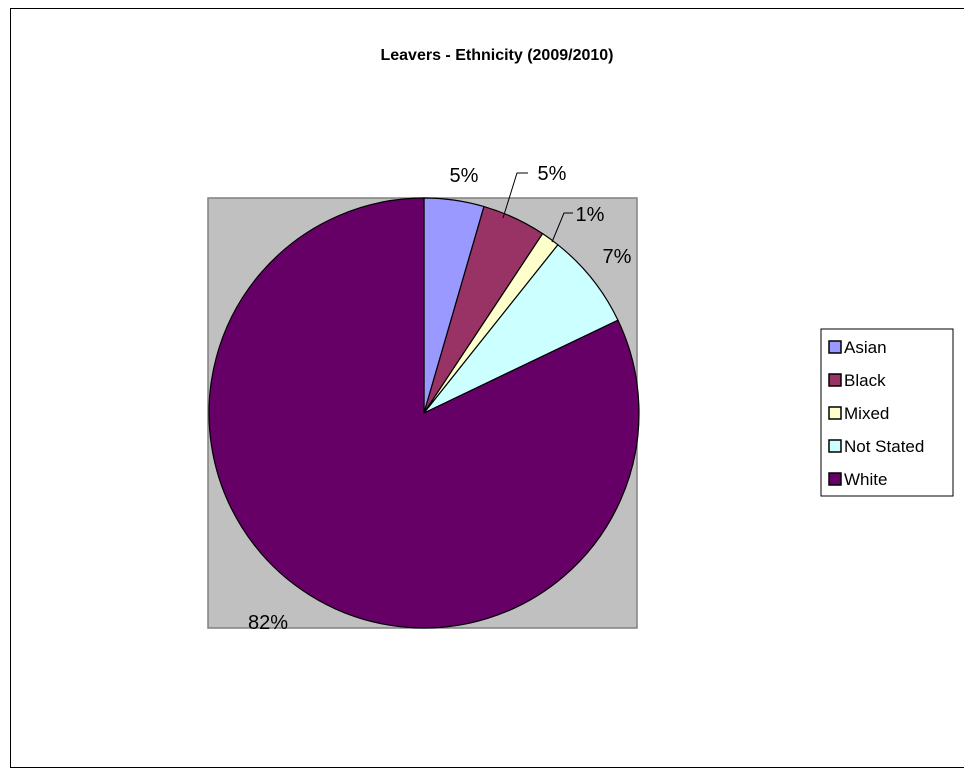 Image resolution: width=964 pixels, height=768 pixels. What do you see at coordinates (537, 207) in the screenshot?
I see `leader-lines` at bounding box center [537, 207].